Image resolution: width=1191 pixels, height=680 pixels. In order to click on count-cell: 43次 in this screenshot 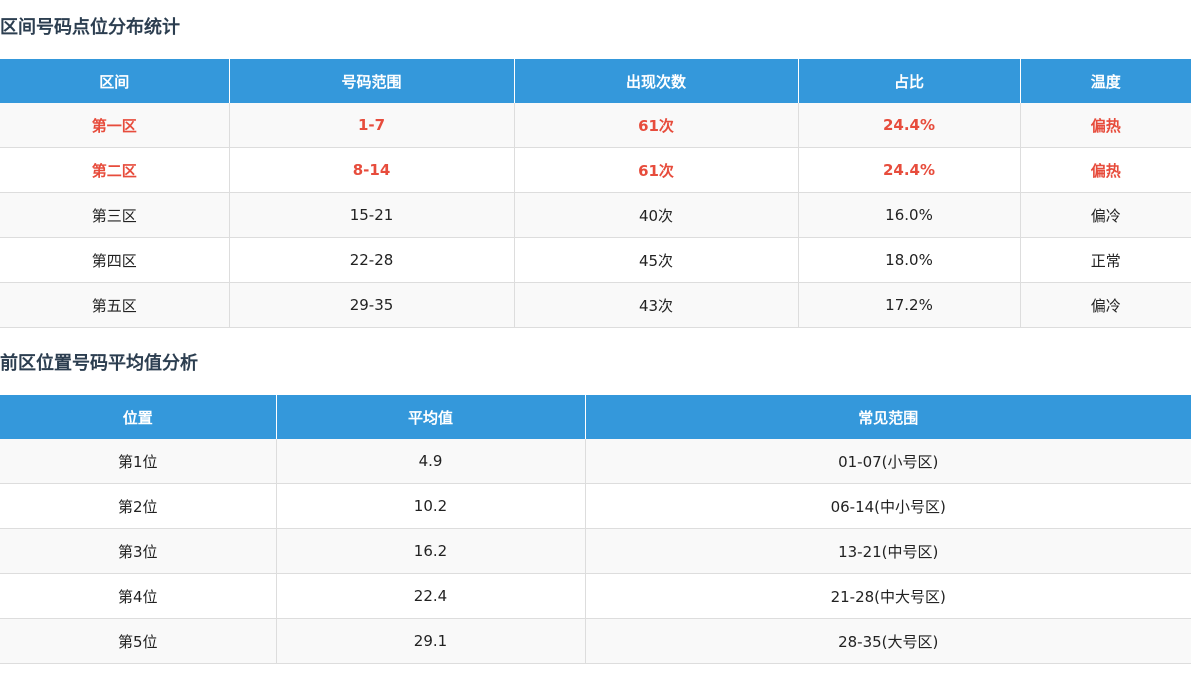, I will do `click(656, 305)`.